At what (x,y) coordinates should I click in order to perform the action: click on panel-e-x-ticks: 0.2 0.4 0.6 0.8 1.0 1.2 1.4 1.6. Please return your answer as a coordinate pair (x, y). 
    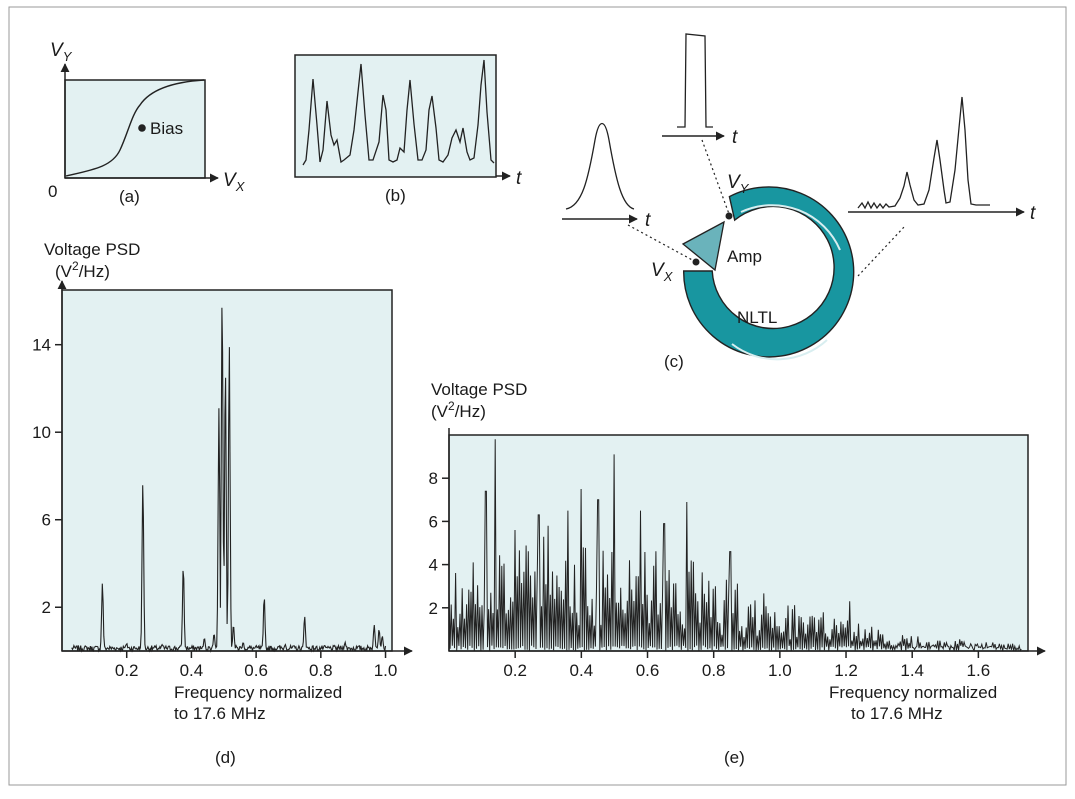
    Looking at the image, I should click on (746, 665).